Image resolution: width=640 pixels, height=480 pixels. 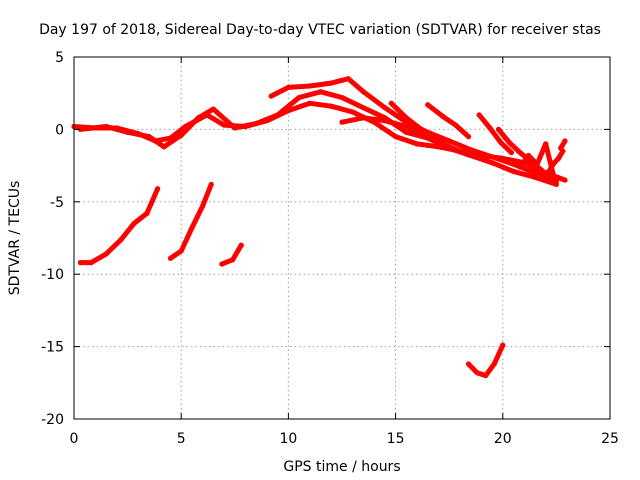 I want to click on x-tick-label: 15, so click(x=396, y=439).